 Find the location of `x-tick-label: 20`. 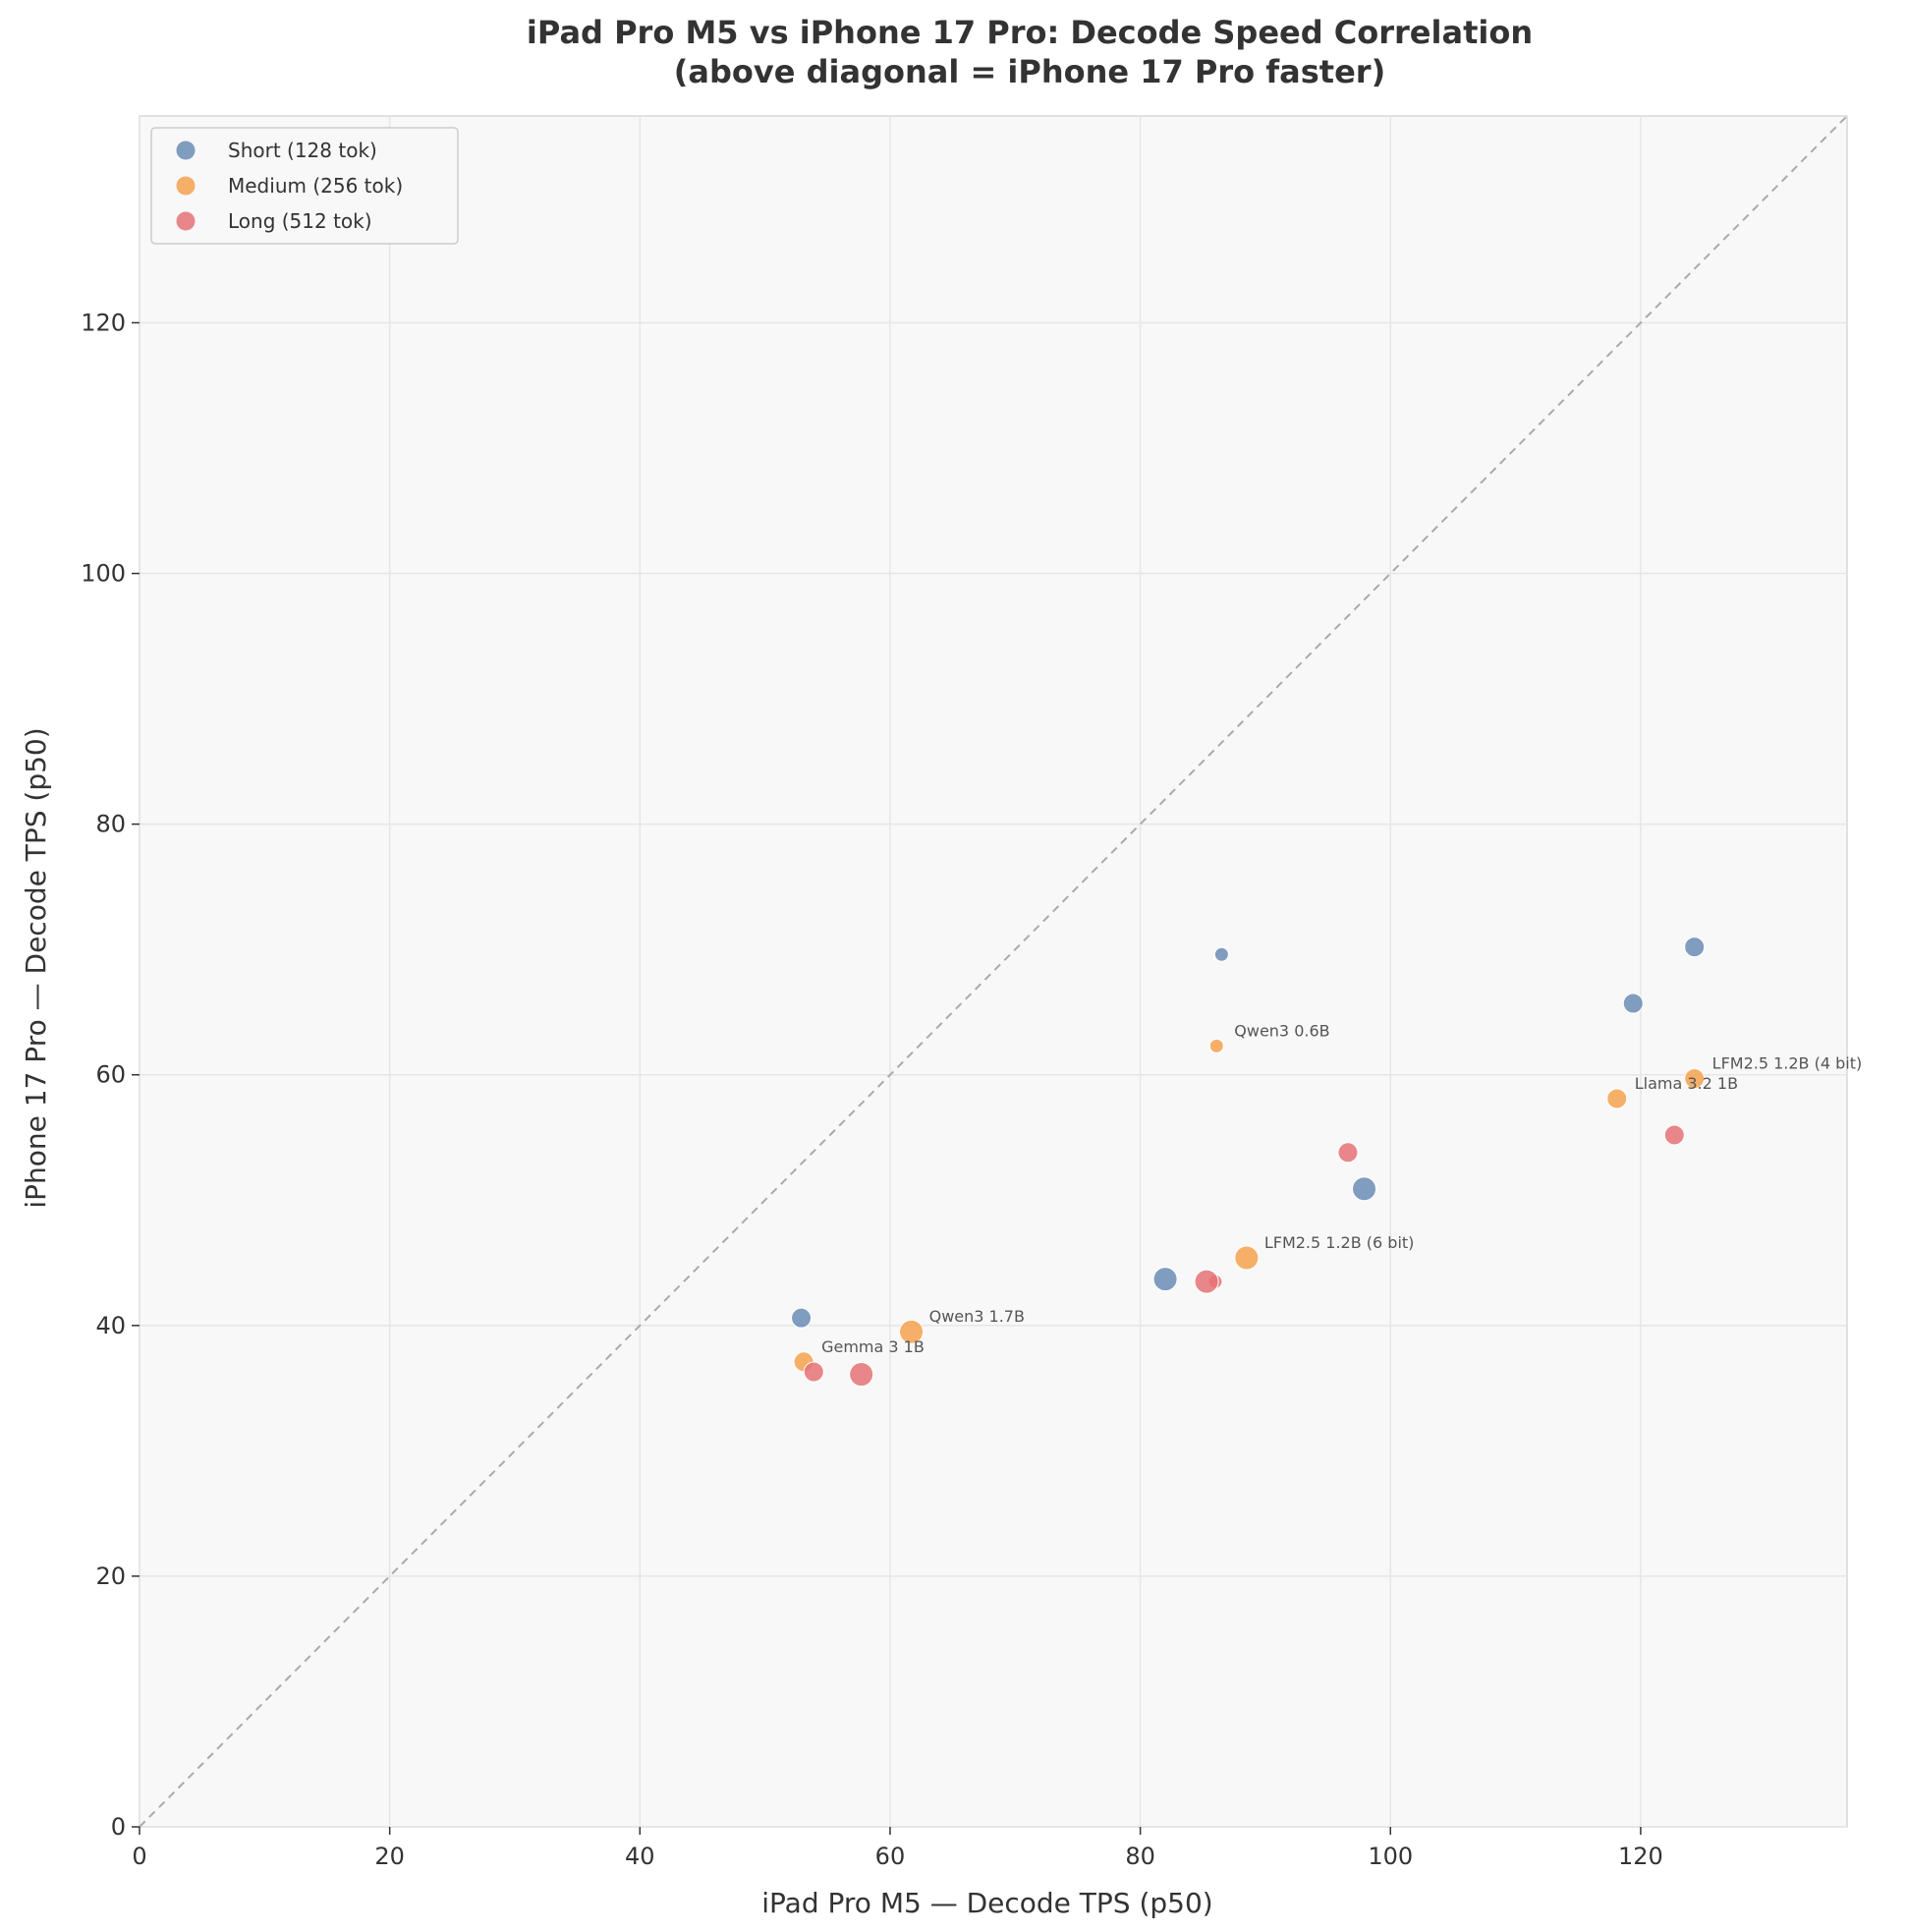

x-tick-label: 20 is located at coordinates (389, 1856).